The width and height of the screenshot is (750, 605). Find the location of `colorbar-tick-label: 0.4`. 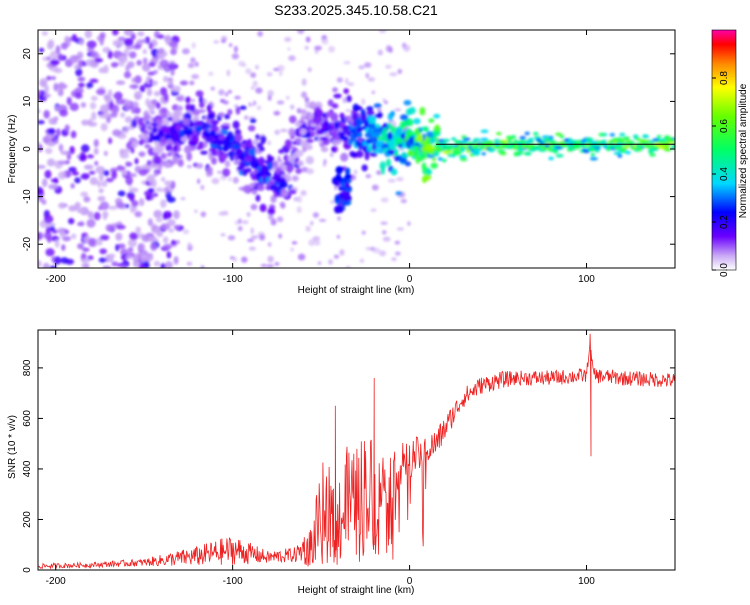

colorbar-tick-label: 0.4 is located at coordinates (724, 174).